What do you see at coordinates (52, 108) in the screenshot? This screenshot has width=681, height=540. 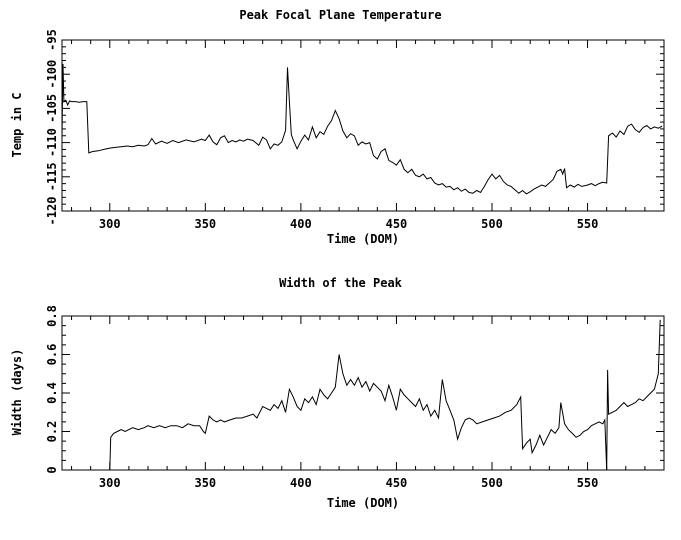 I see `svg-text: -105` at bounding box center [52, 108].